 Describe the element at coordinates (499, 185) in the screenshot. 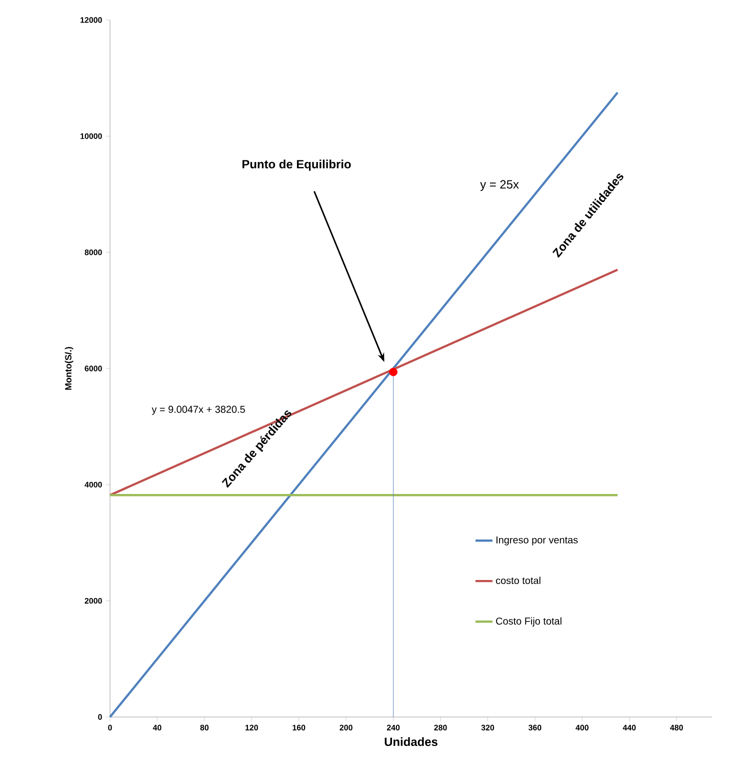

I see `annotation: y = 25x` at that location.